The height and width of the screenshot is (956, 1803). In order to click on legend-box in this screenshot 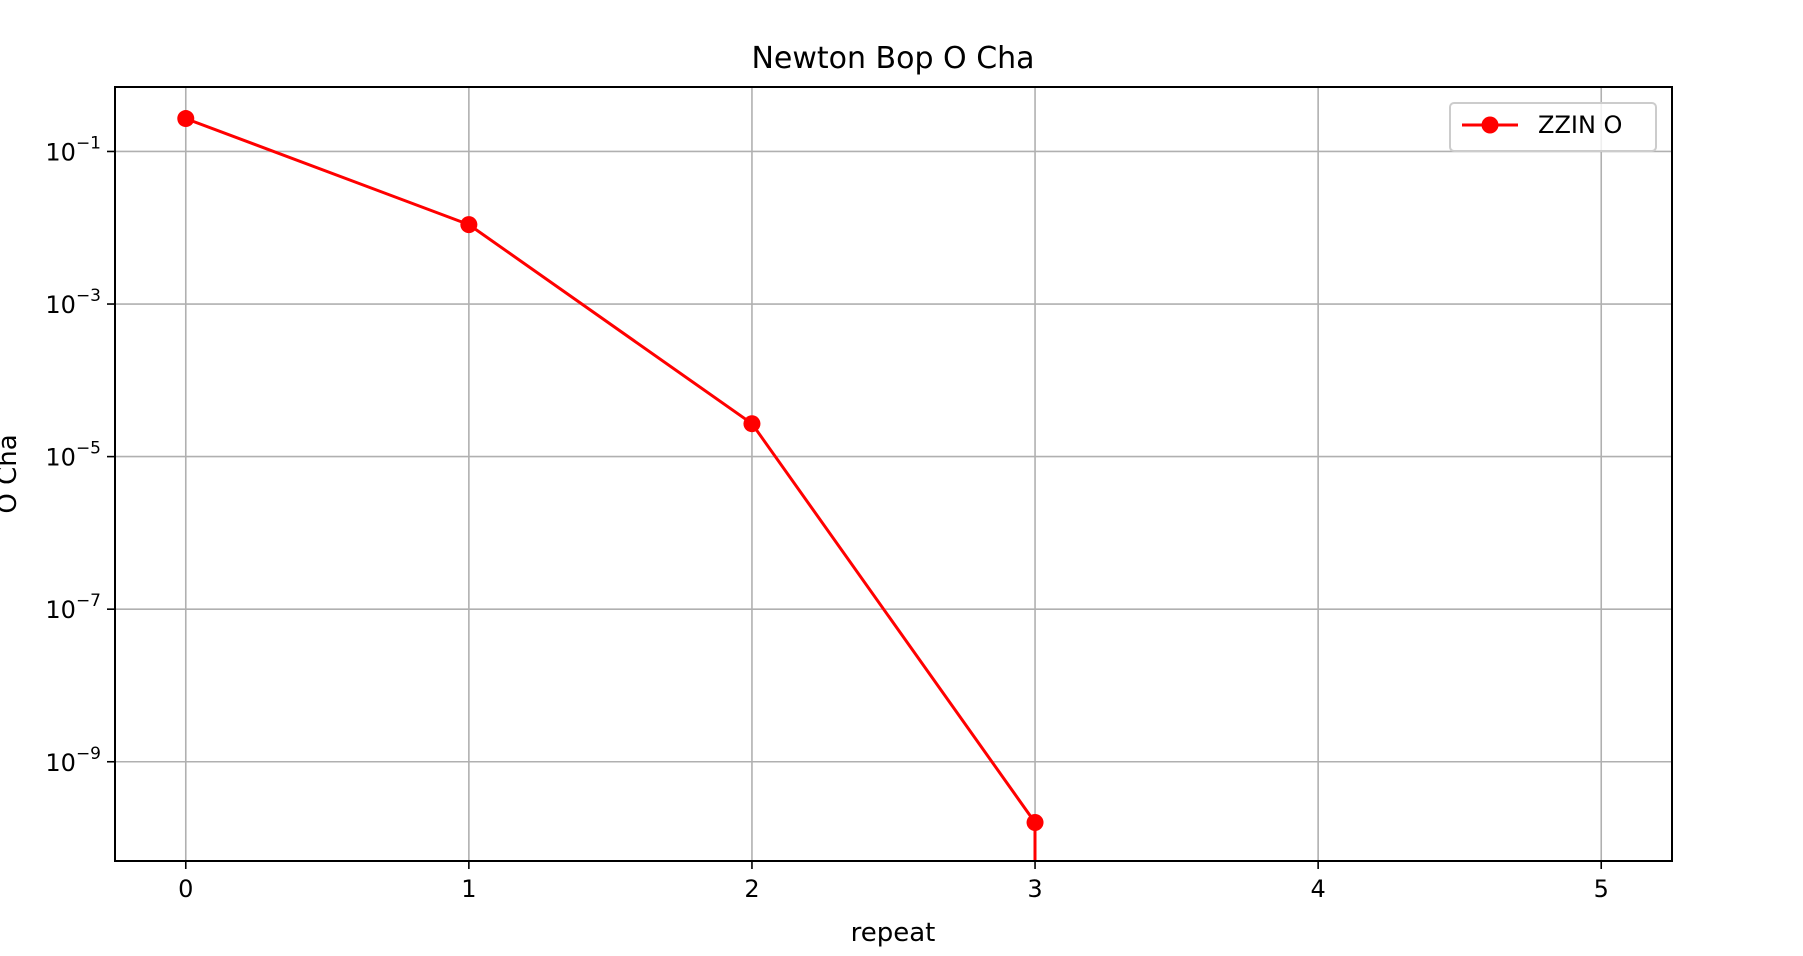, I will do `click(1553, 127)`.